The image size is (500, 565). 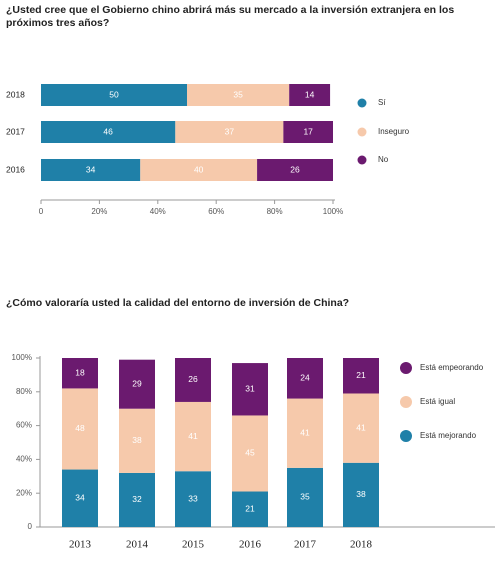 What do you see at coordinates (361, 545) in the screenshot?
I see `x-tick-label: 2018` at bounding box center [361, 545].